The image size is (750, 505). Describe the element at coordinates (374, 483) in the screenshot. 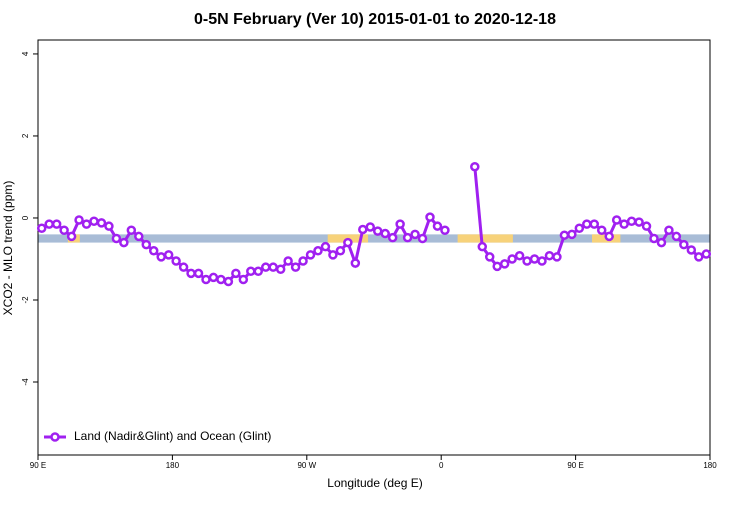

I see `x-axis-label: Longitude (deg E)` at that location.